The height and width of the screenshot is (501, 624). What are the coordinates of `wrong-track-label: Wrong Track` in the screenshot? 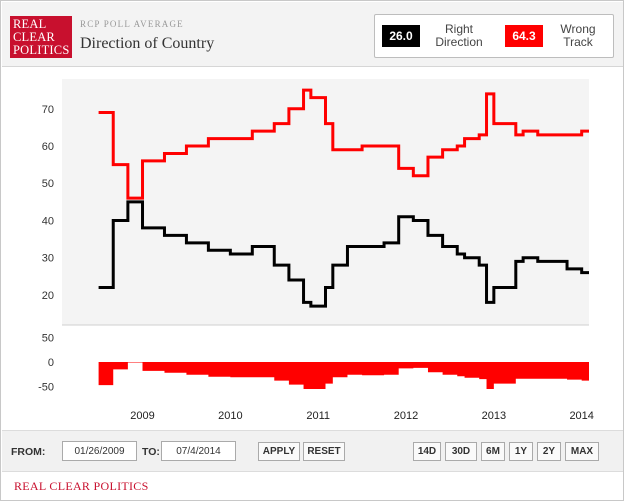 It's located at (578, 35).